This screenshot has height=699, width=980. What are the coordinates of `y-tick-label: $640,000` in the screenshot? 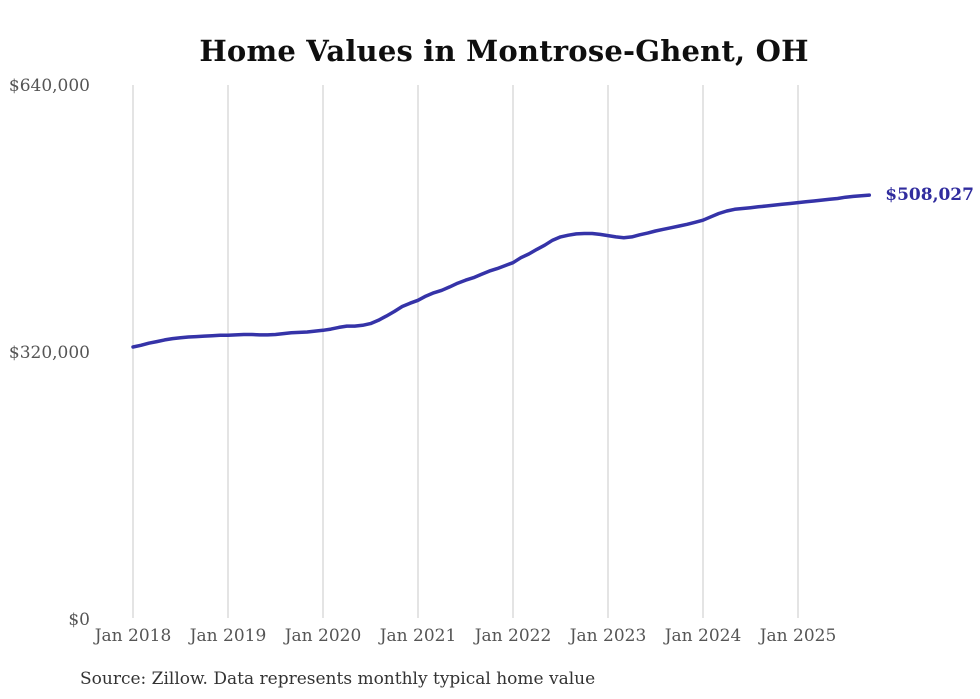 It's located at (49, 86).